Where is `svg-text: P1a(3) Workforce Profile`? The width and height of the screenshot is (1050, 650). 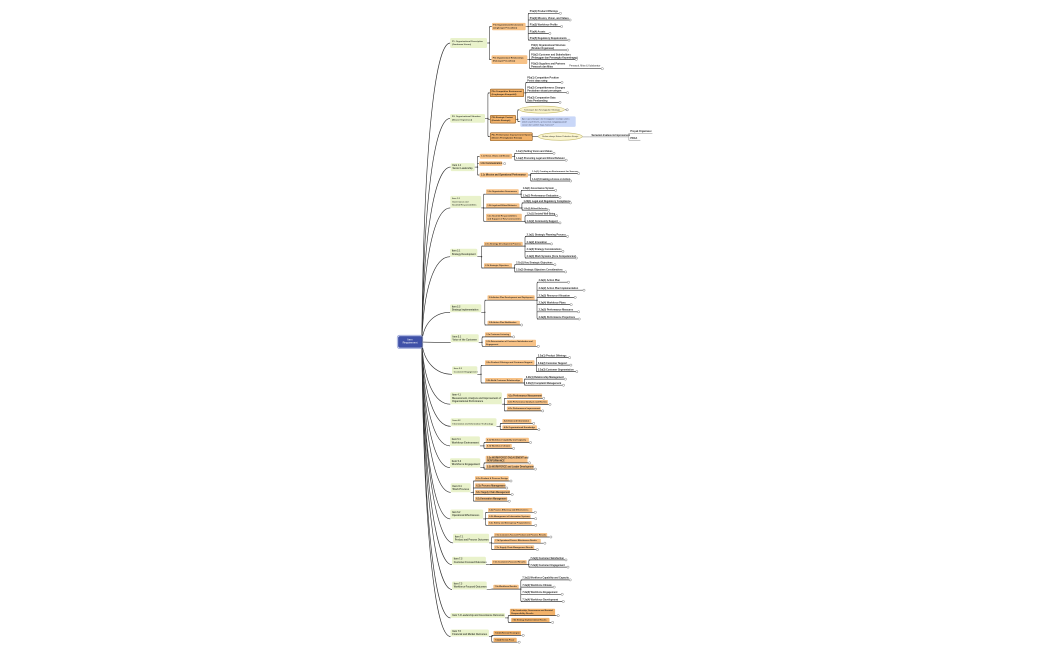
svg-text: P1a(3) Workforce Profile is located at coordinates (544, 24).